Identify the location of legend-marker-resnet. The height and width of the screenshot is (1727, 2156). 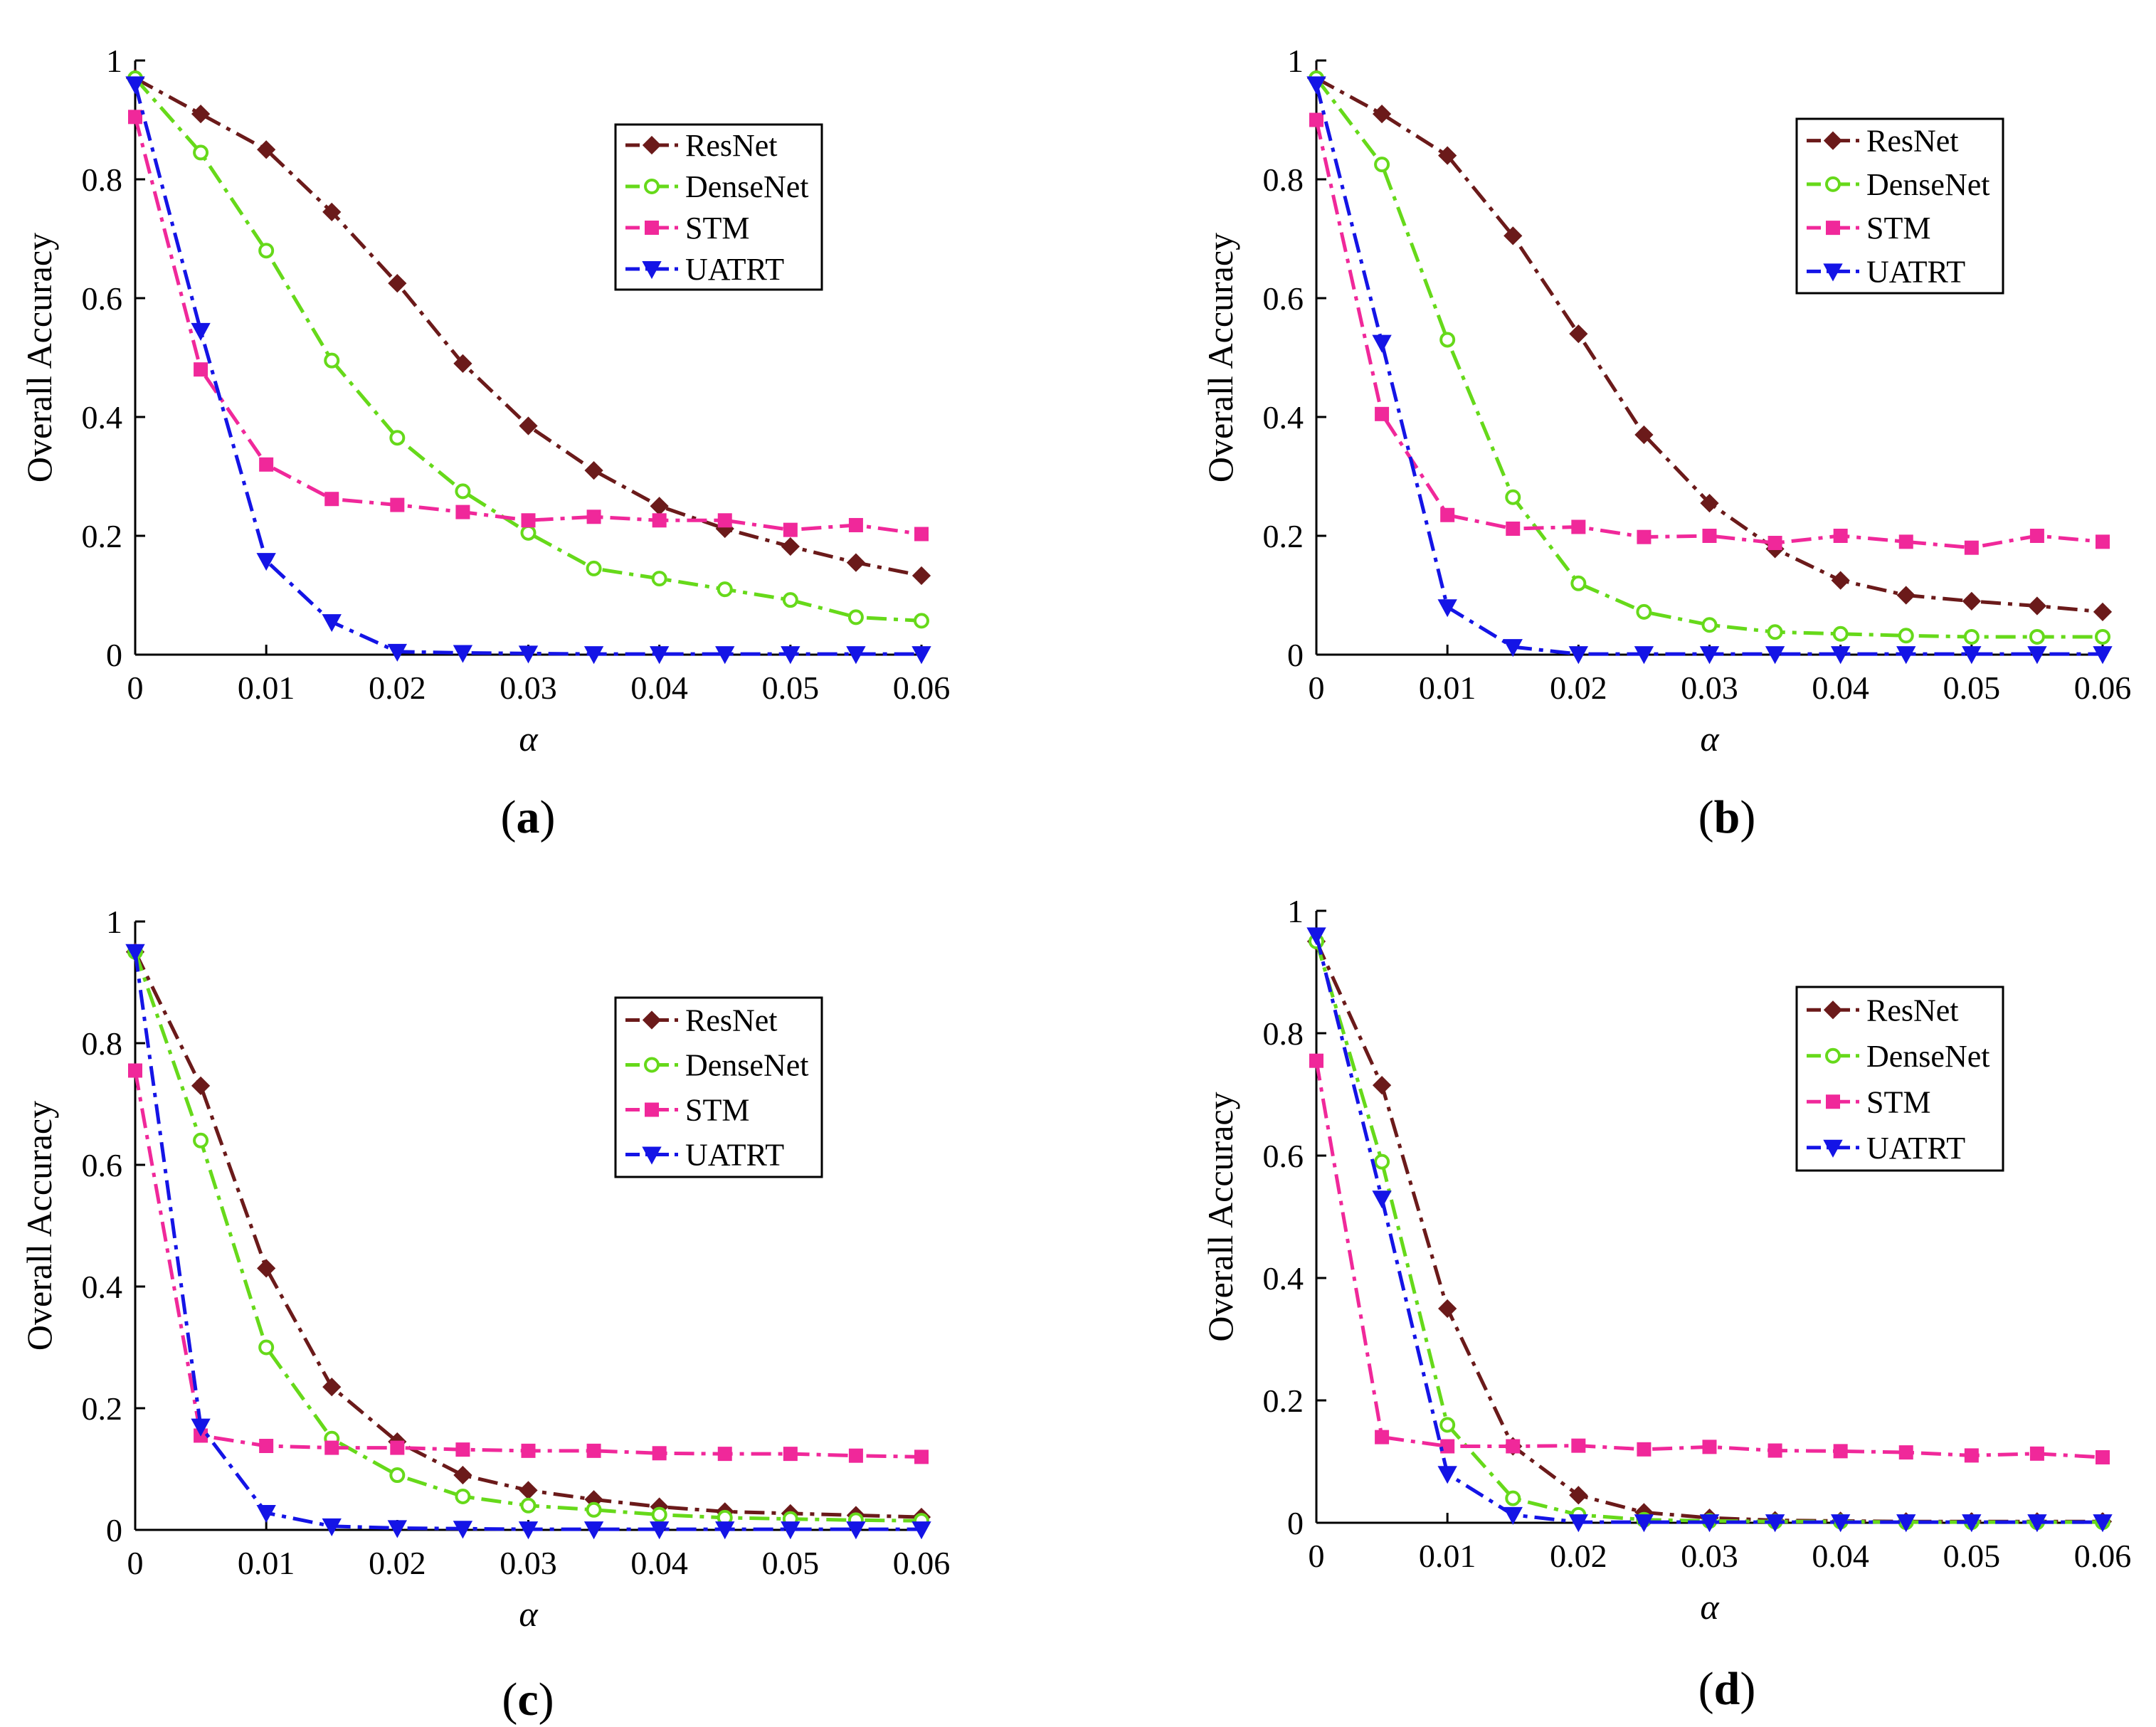
(1833, 140).